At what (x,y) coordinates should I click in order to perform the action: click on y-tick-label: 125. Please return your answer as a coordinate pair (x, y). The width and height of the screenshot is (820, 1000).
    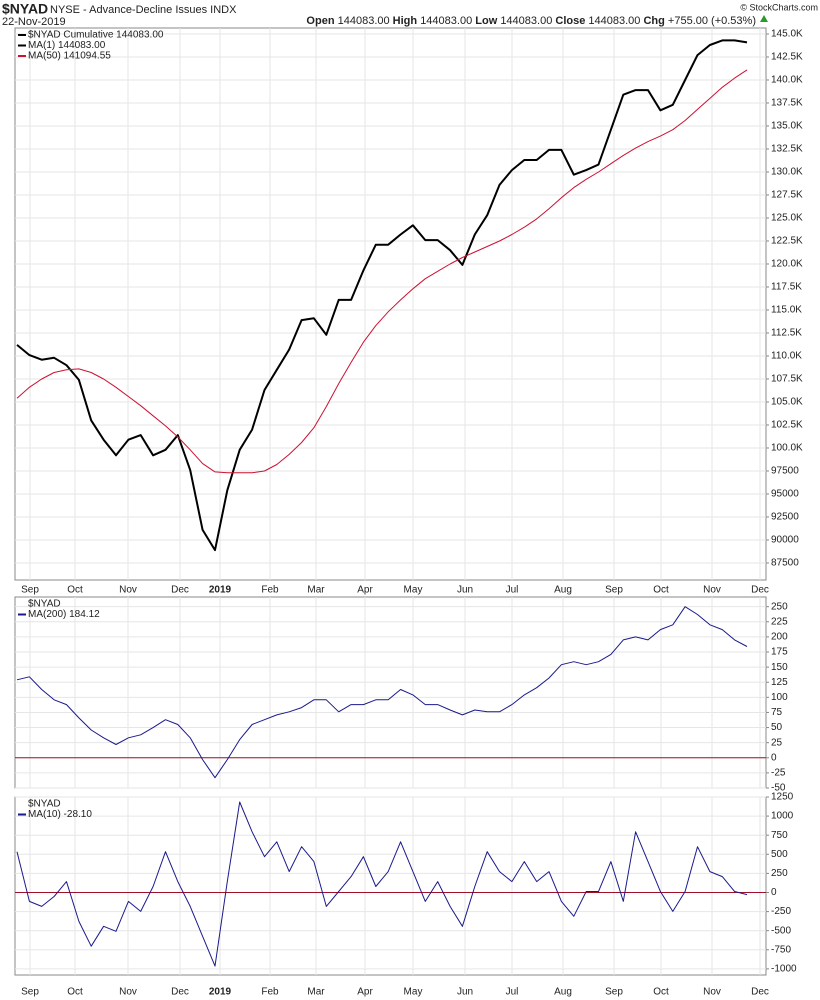
    Looking at the image, I should click on (779, 682).